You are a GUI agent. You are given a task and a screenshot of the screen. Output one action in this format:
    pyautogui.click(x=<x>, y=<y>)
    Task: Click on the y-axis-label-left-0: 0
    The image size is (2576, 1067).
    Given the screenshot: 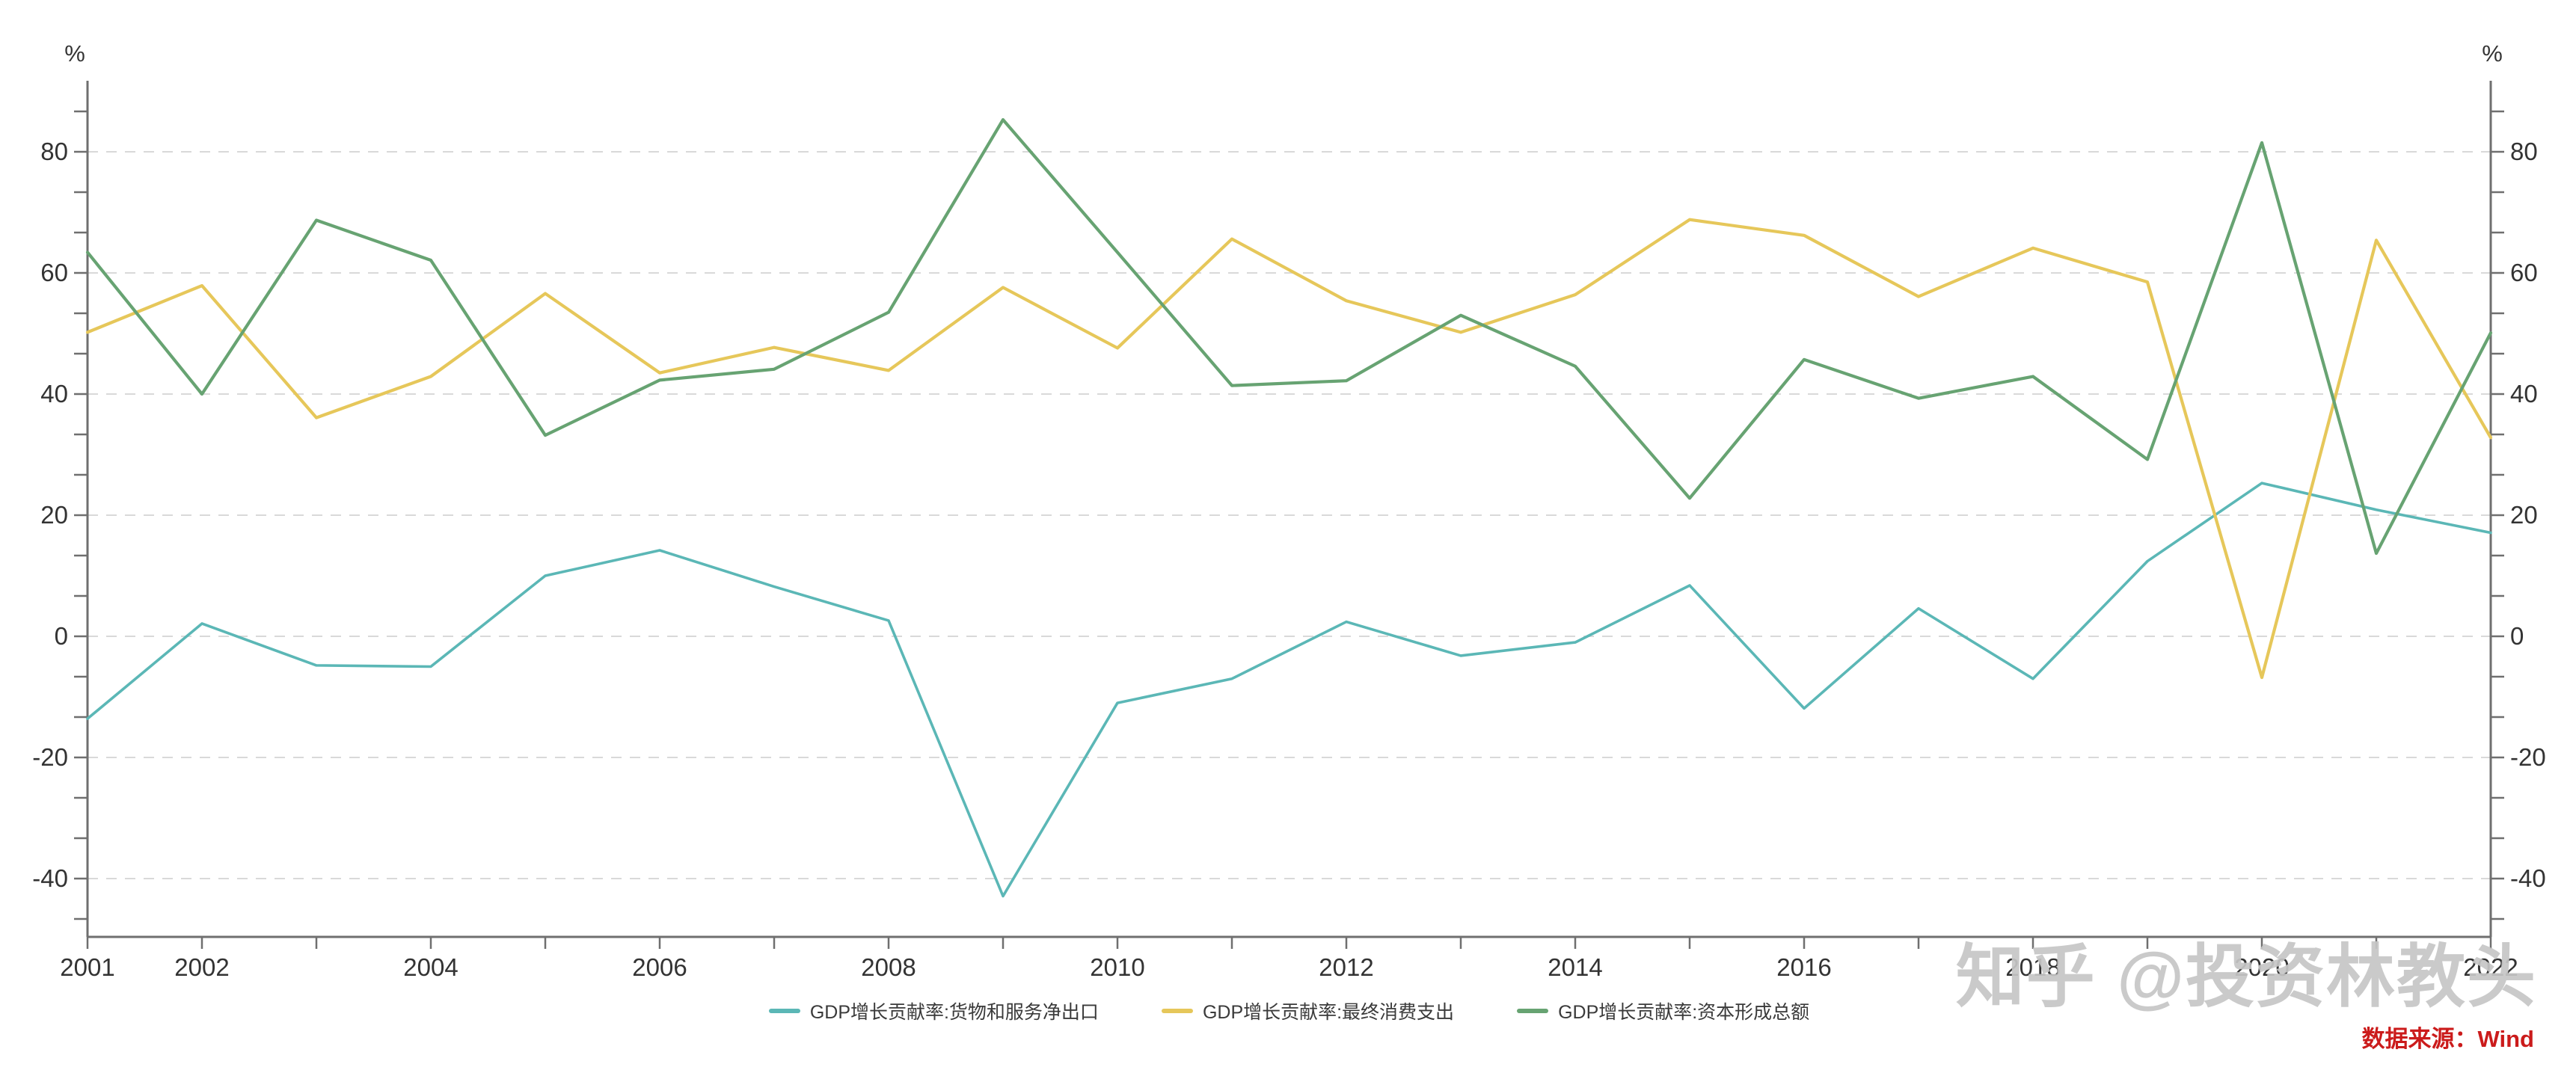 What is the action you would take?
    pyautogui.click(x=61, y=636)
    